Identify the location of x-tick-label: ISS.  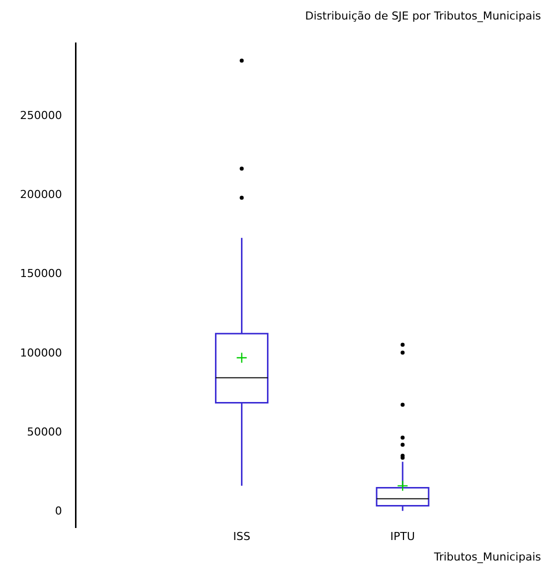
(241, 537).